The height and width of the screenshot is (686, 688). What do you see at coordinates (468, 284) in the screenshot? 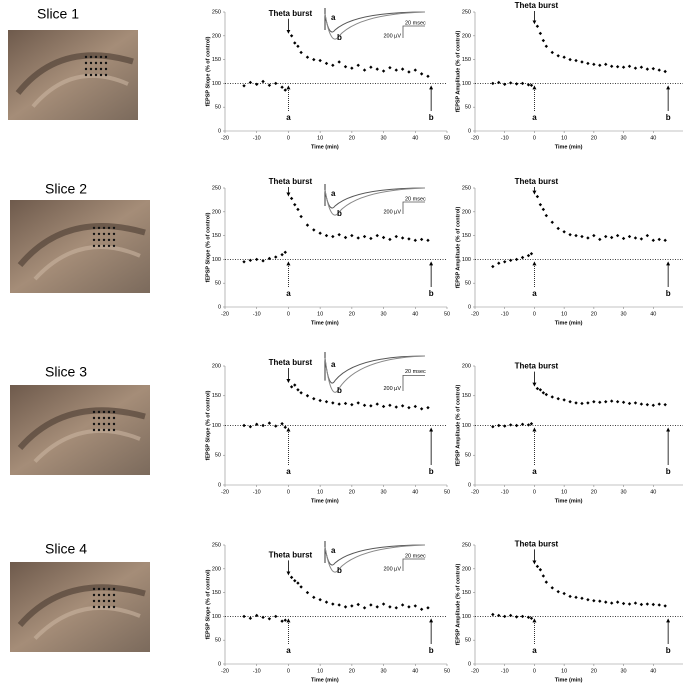
I see `y-tick-label: 50` at bounding box center [468, 284].